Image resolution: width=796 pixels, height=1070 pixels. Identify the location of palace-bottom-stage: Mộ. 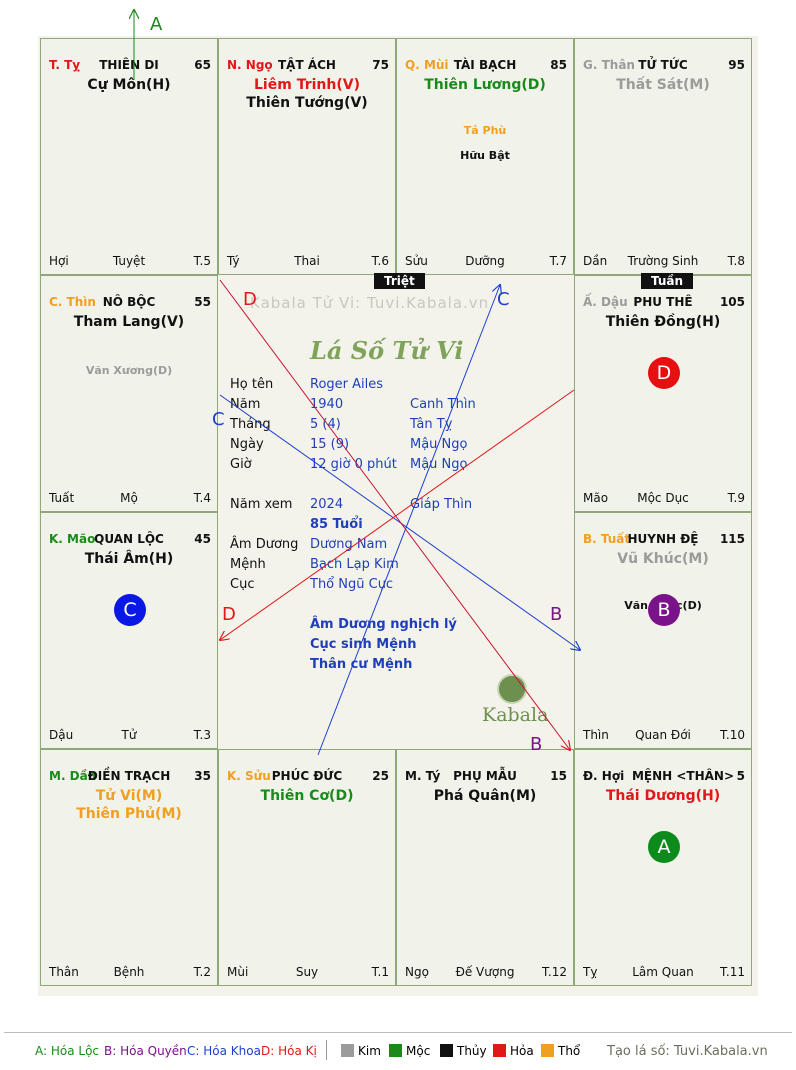
(129, 498).